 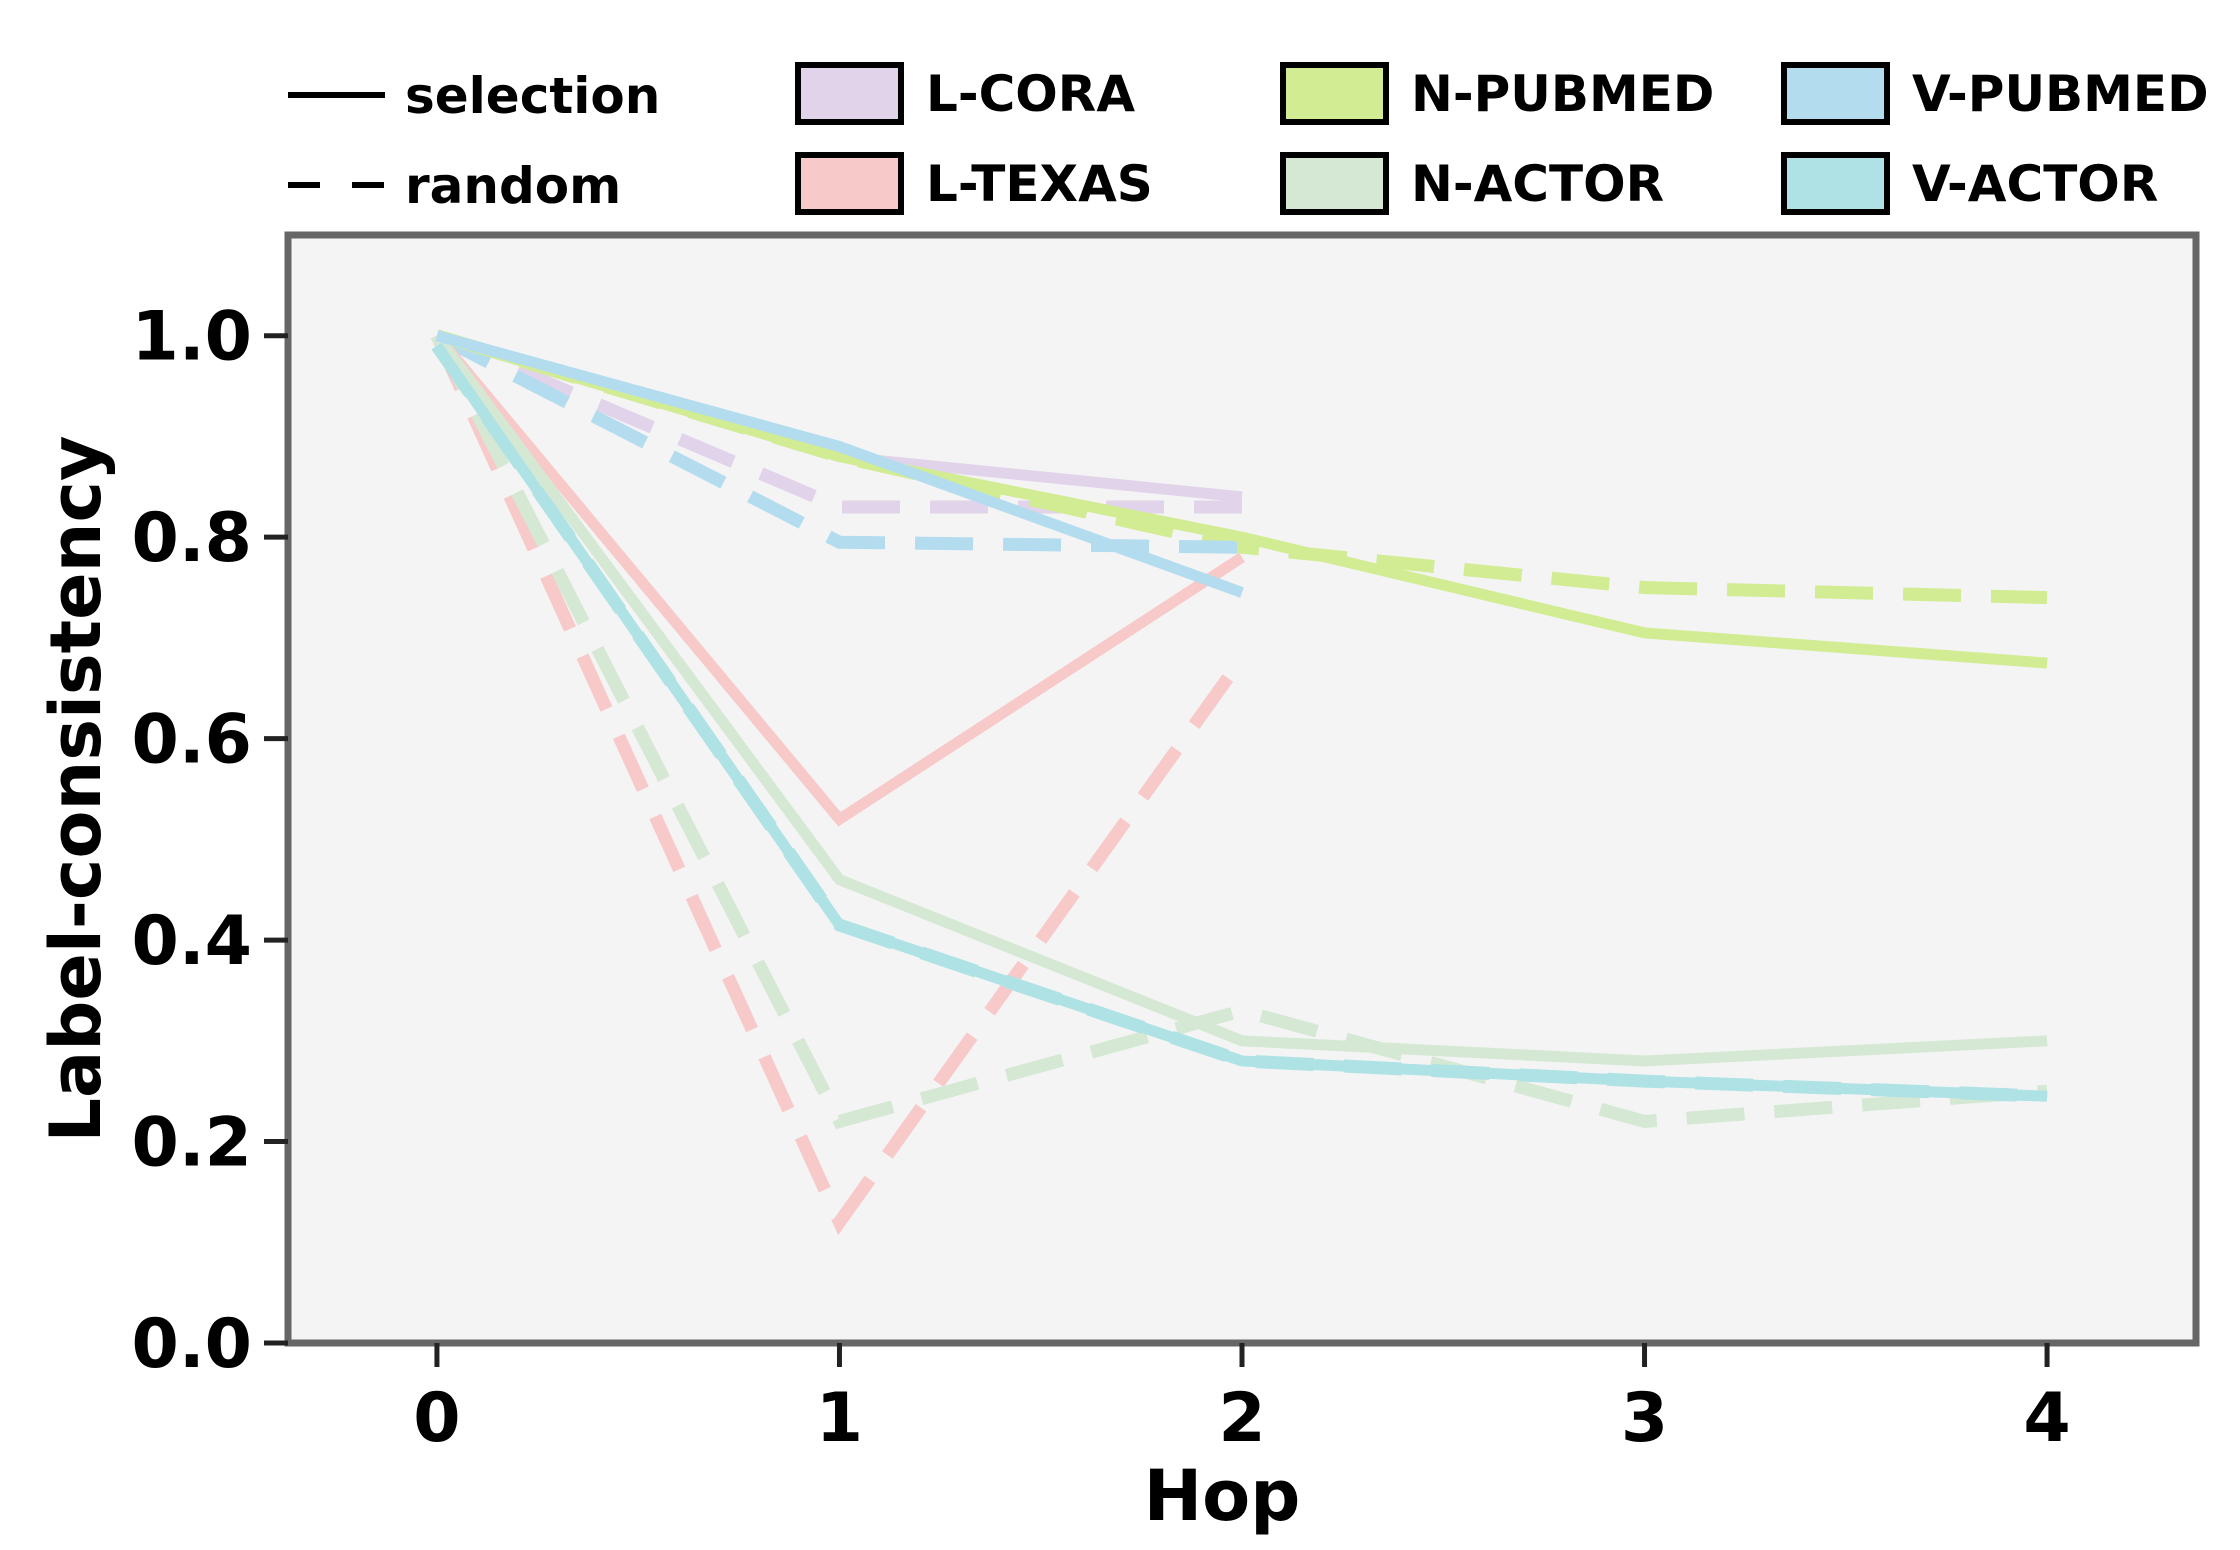 I want to click on legend-n-actor-label: N-ACTOR, so click(x=1537, y=184).